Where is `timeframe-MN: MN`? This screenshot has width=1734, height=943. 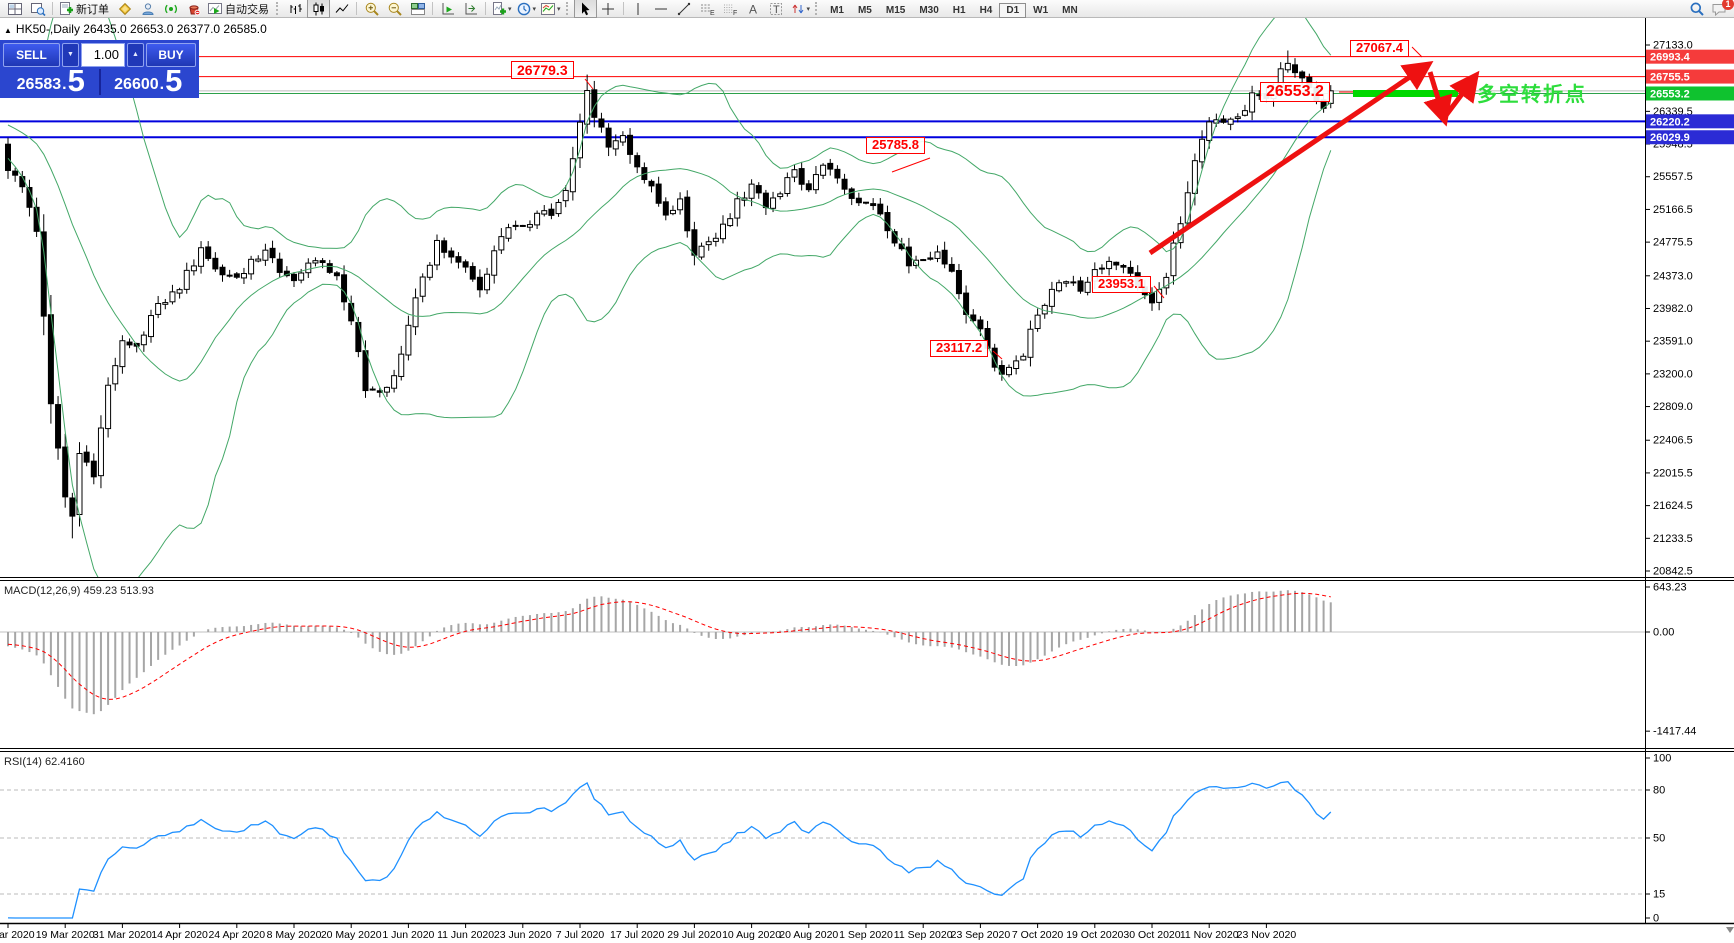
timeframe-MN: MN is located at coordinates (1070, 10).